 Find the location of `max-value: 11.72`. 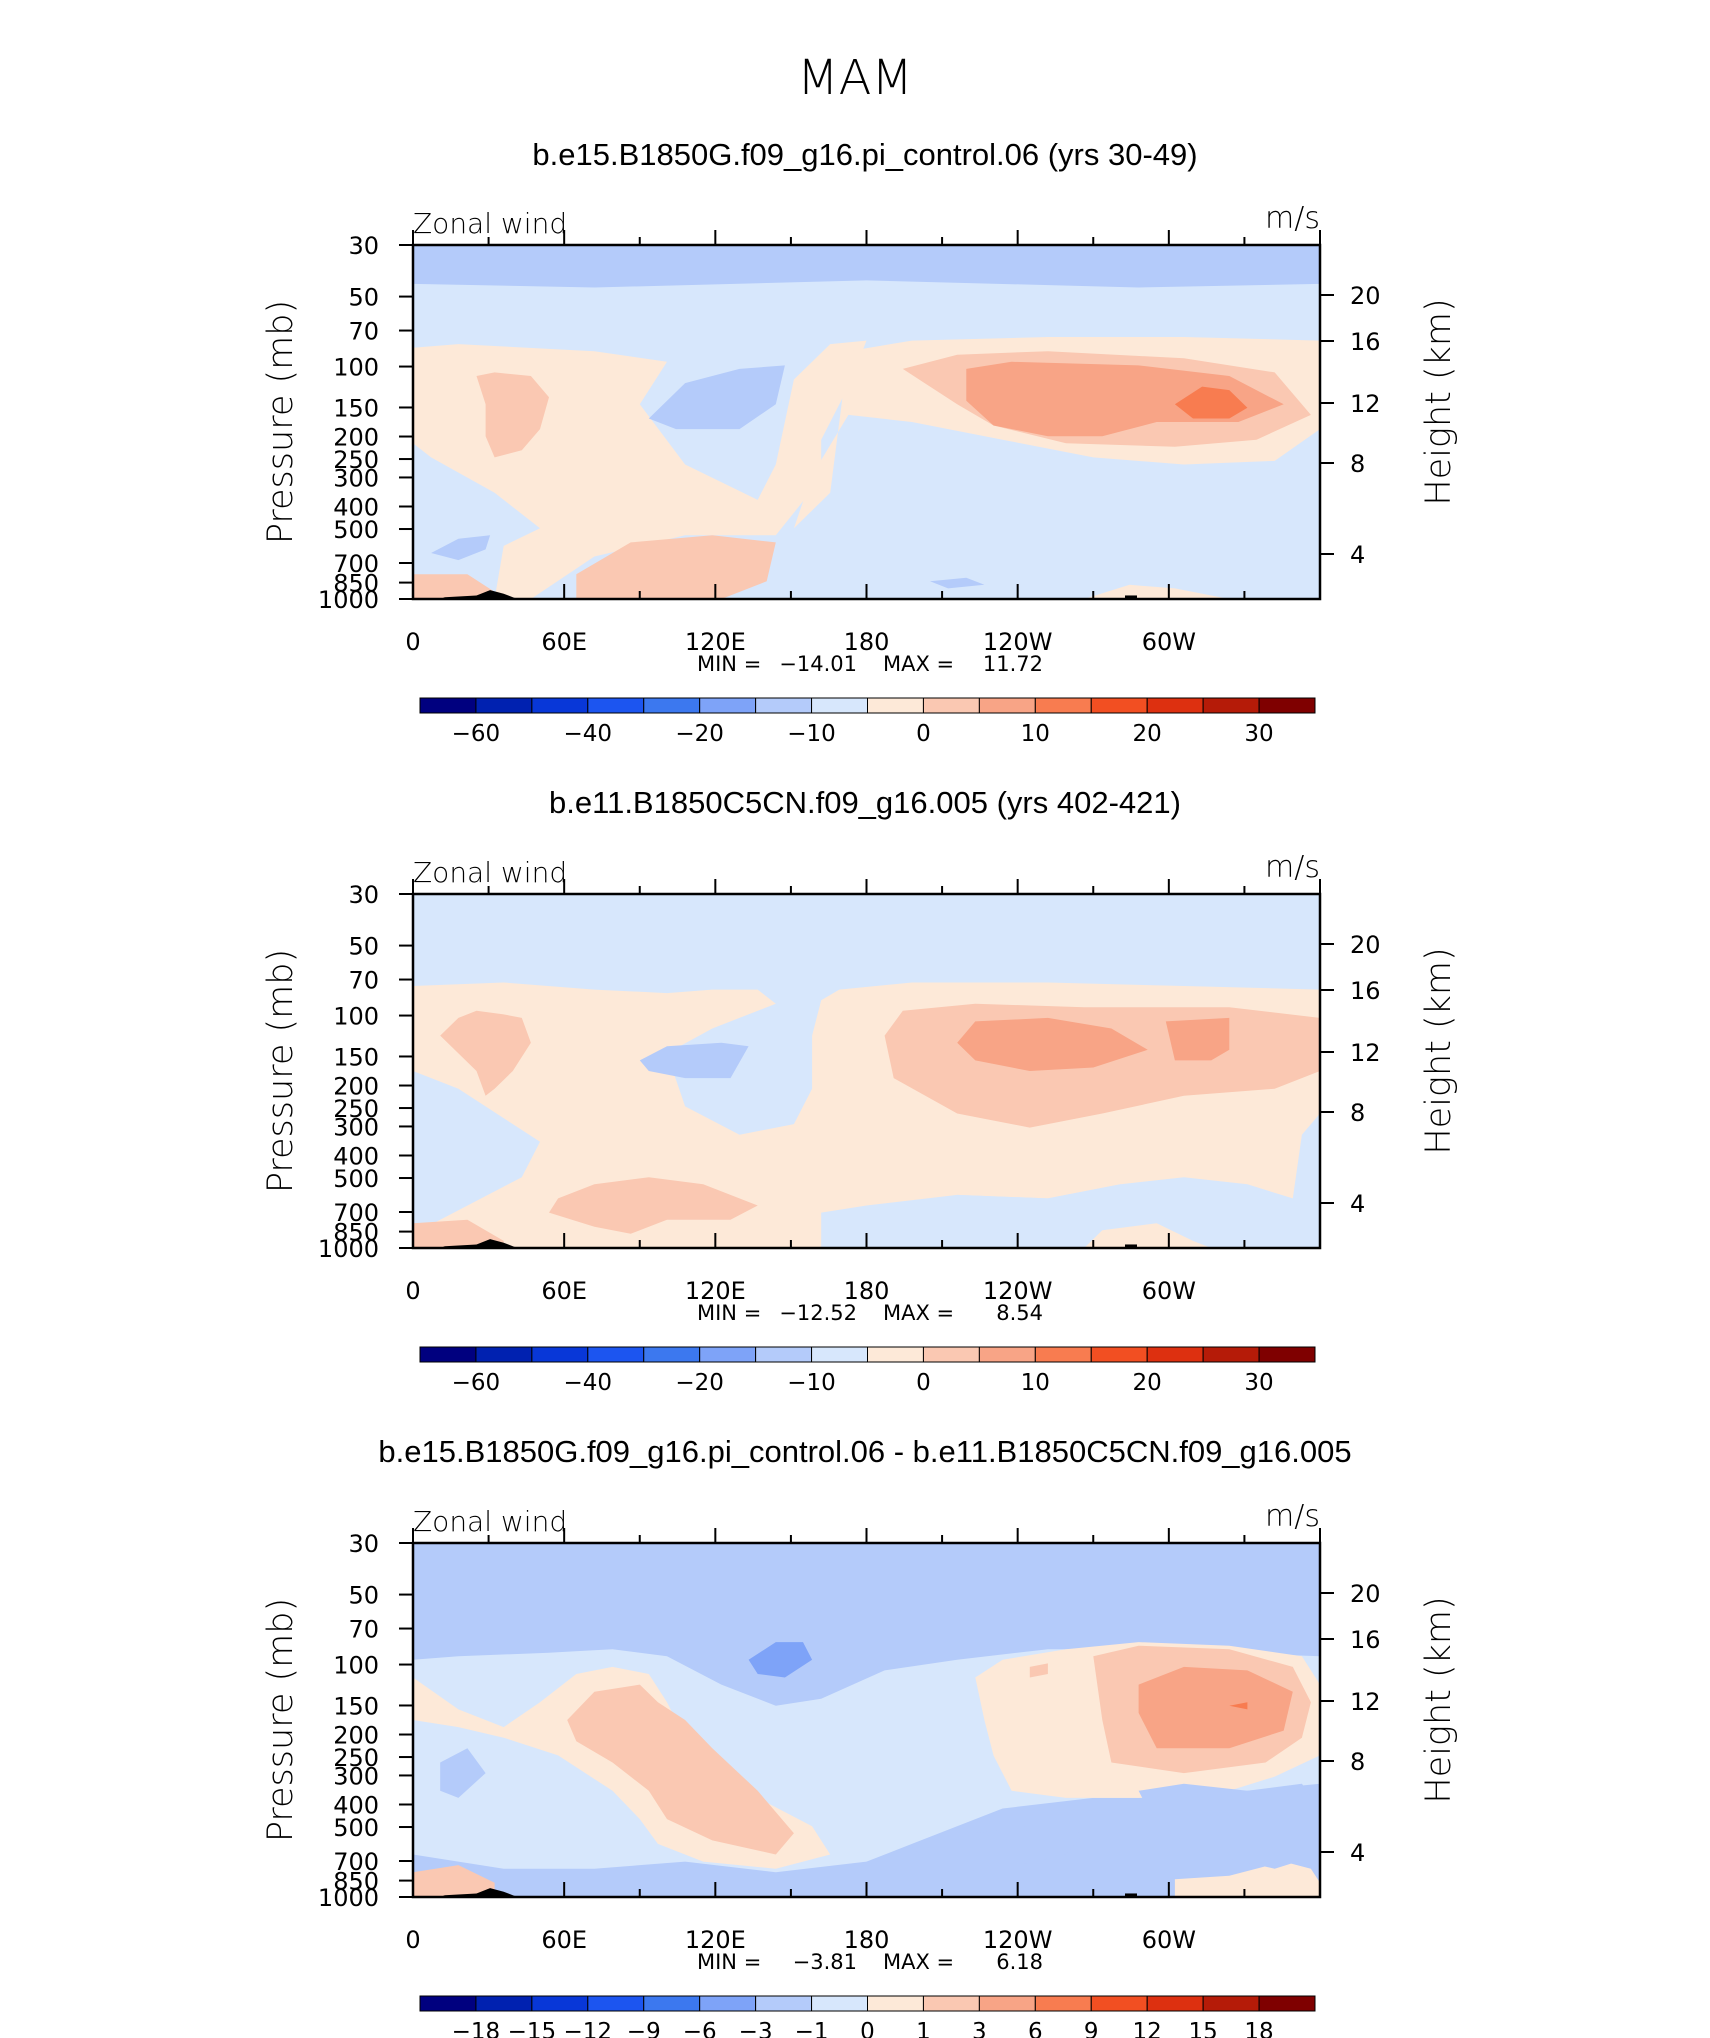

max-value: 11.72 is located at coordinates (1013, 664).